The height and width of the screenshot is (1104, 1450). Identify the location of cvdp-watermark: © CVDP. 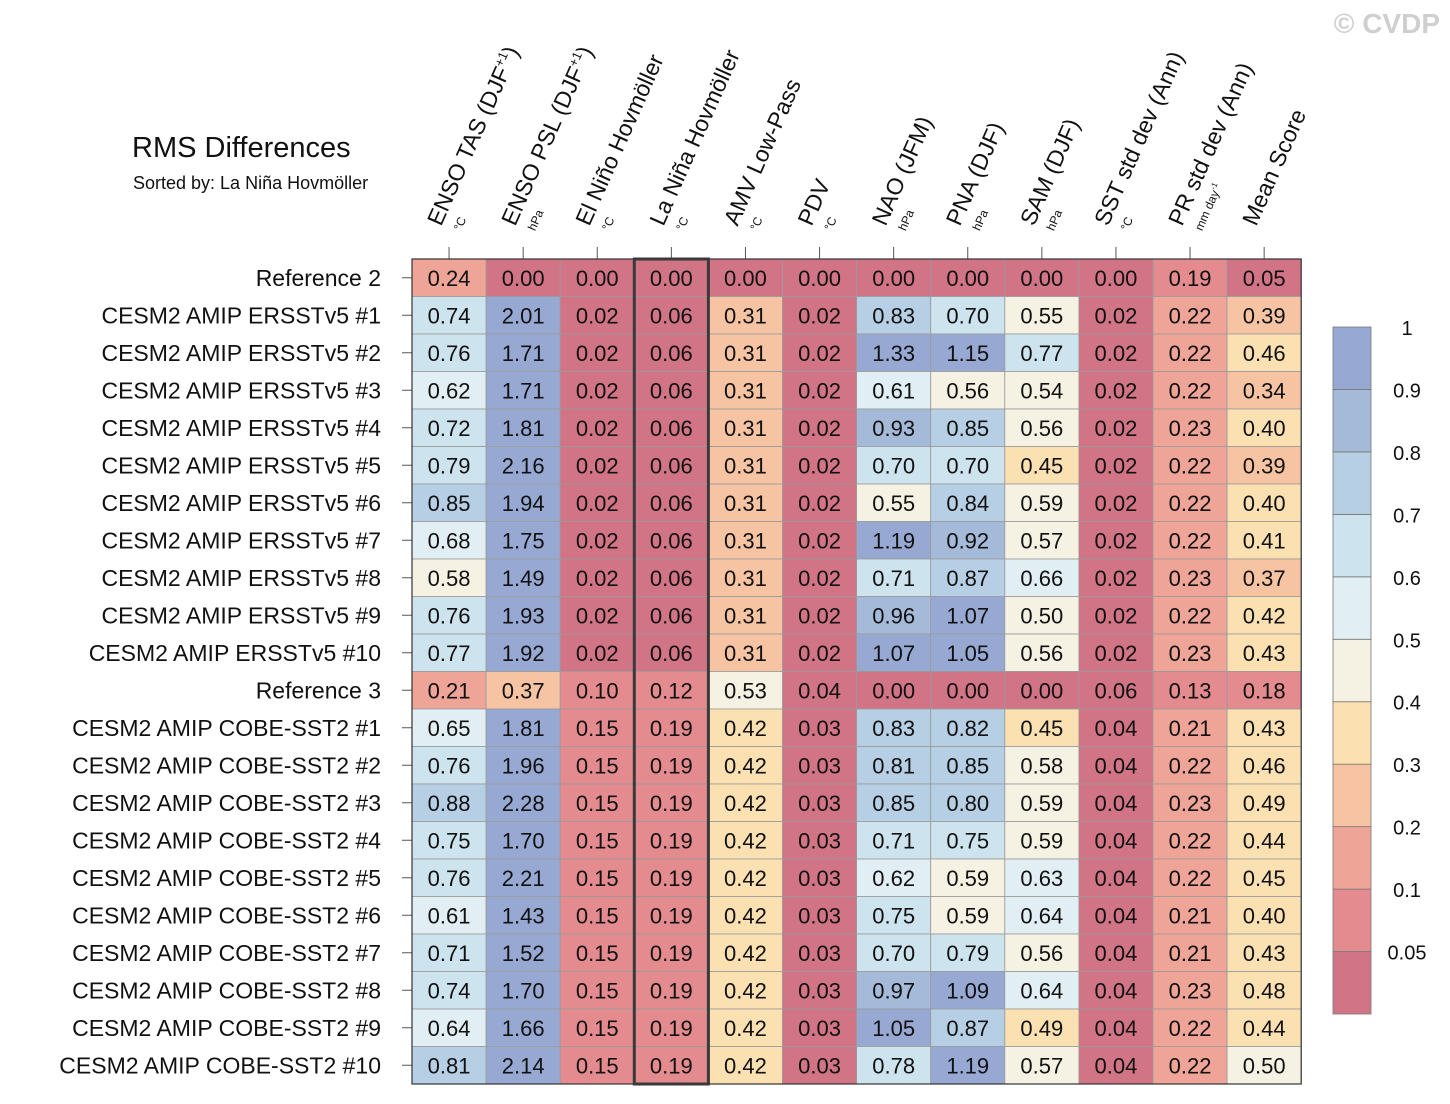
(1387, 23).